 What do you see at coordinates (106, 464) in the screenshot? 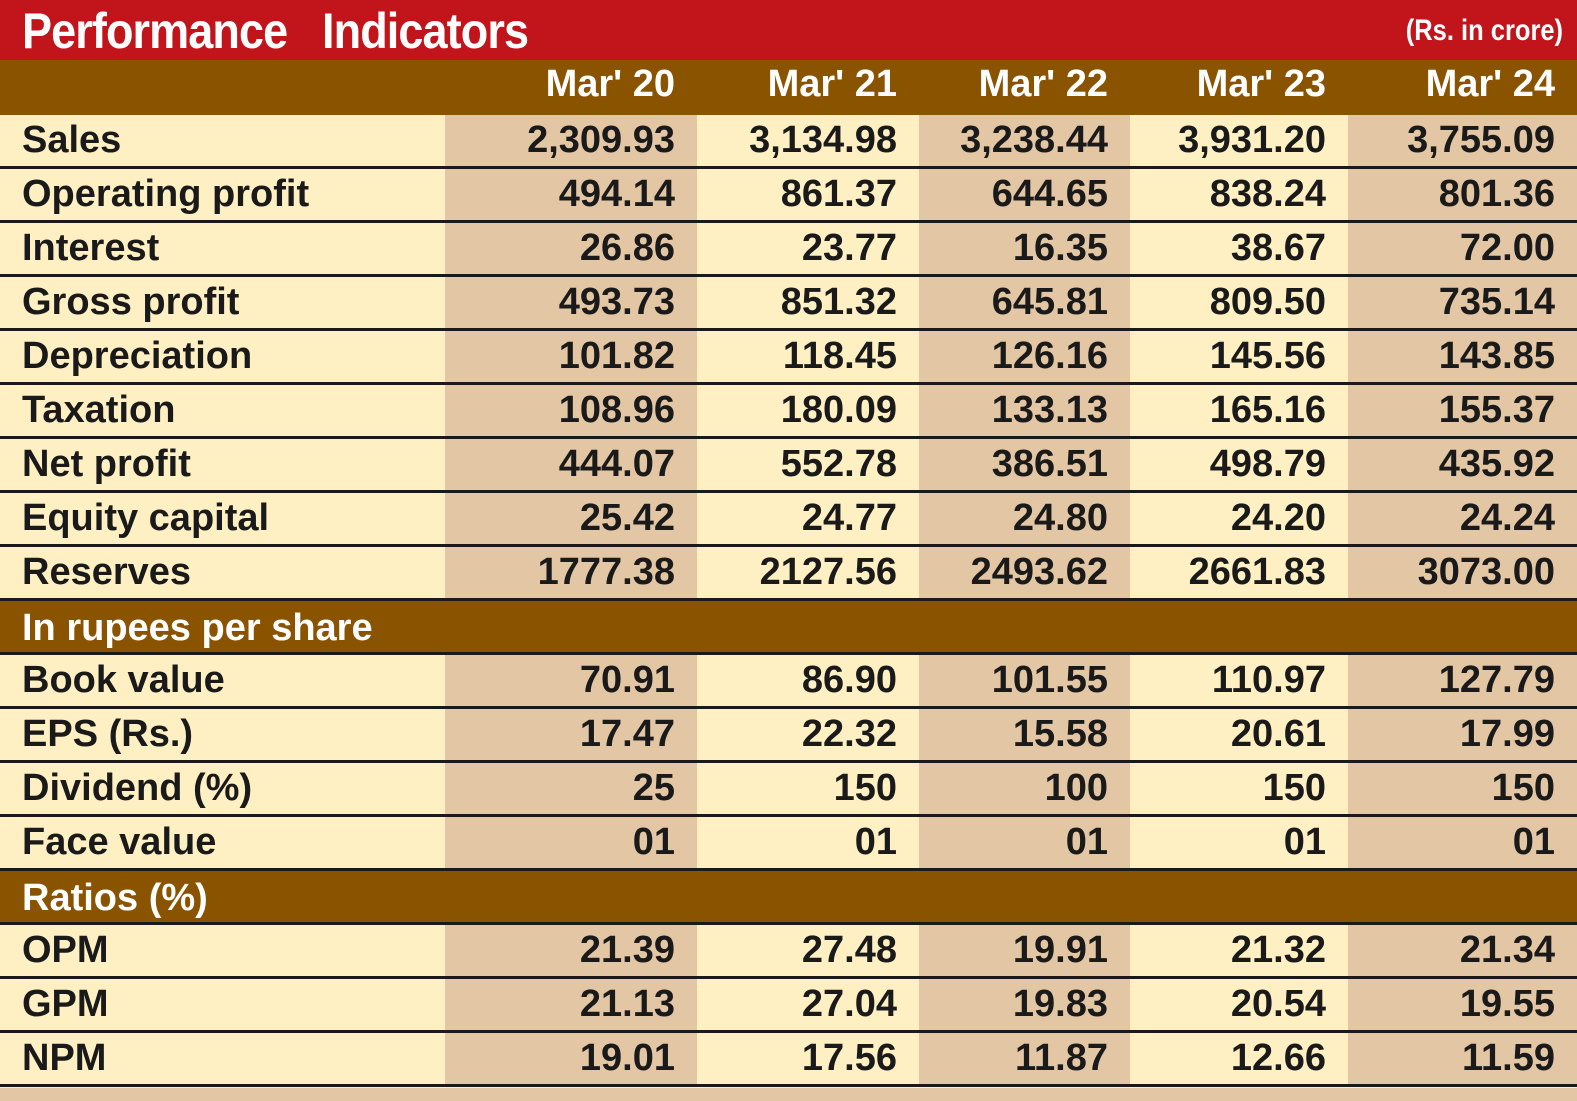
I see `row-label: Net profit` at bounding box center [106, 464].